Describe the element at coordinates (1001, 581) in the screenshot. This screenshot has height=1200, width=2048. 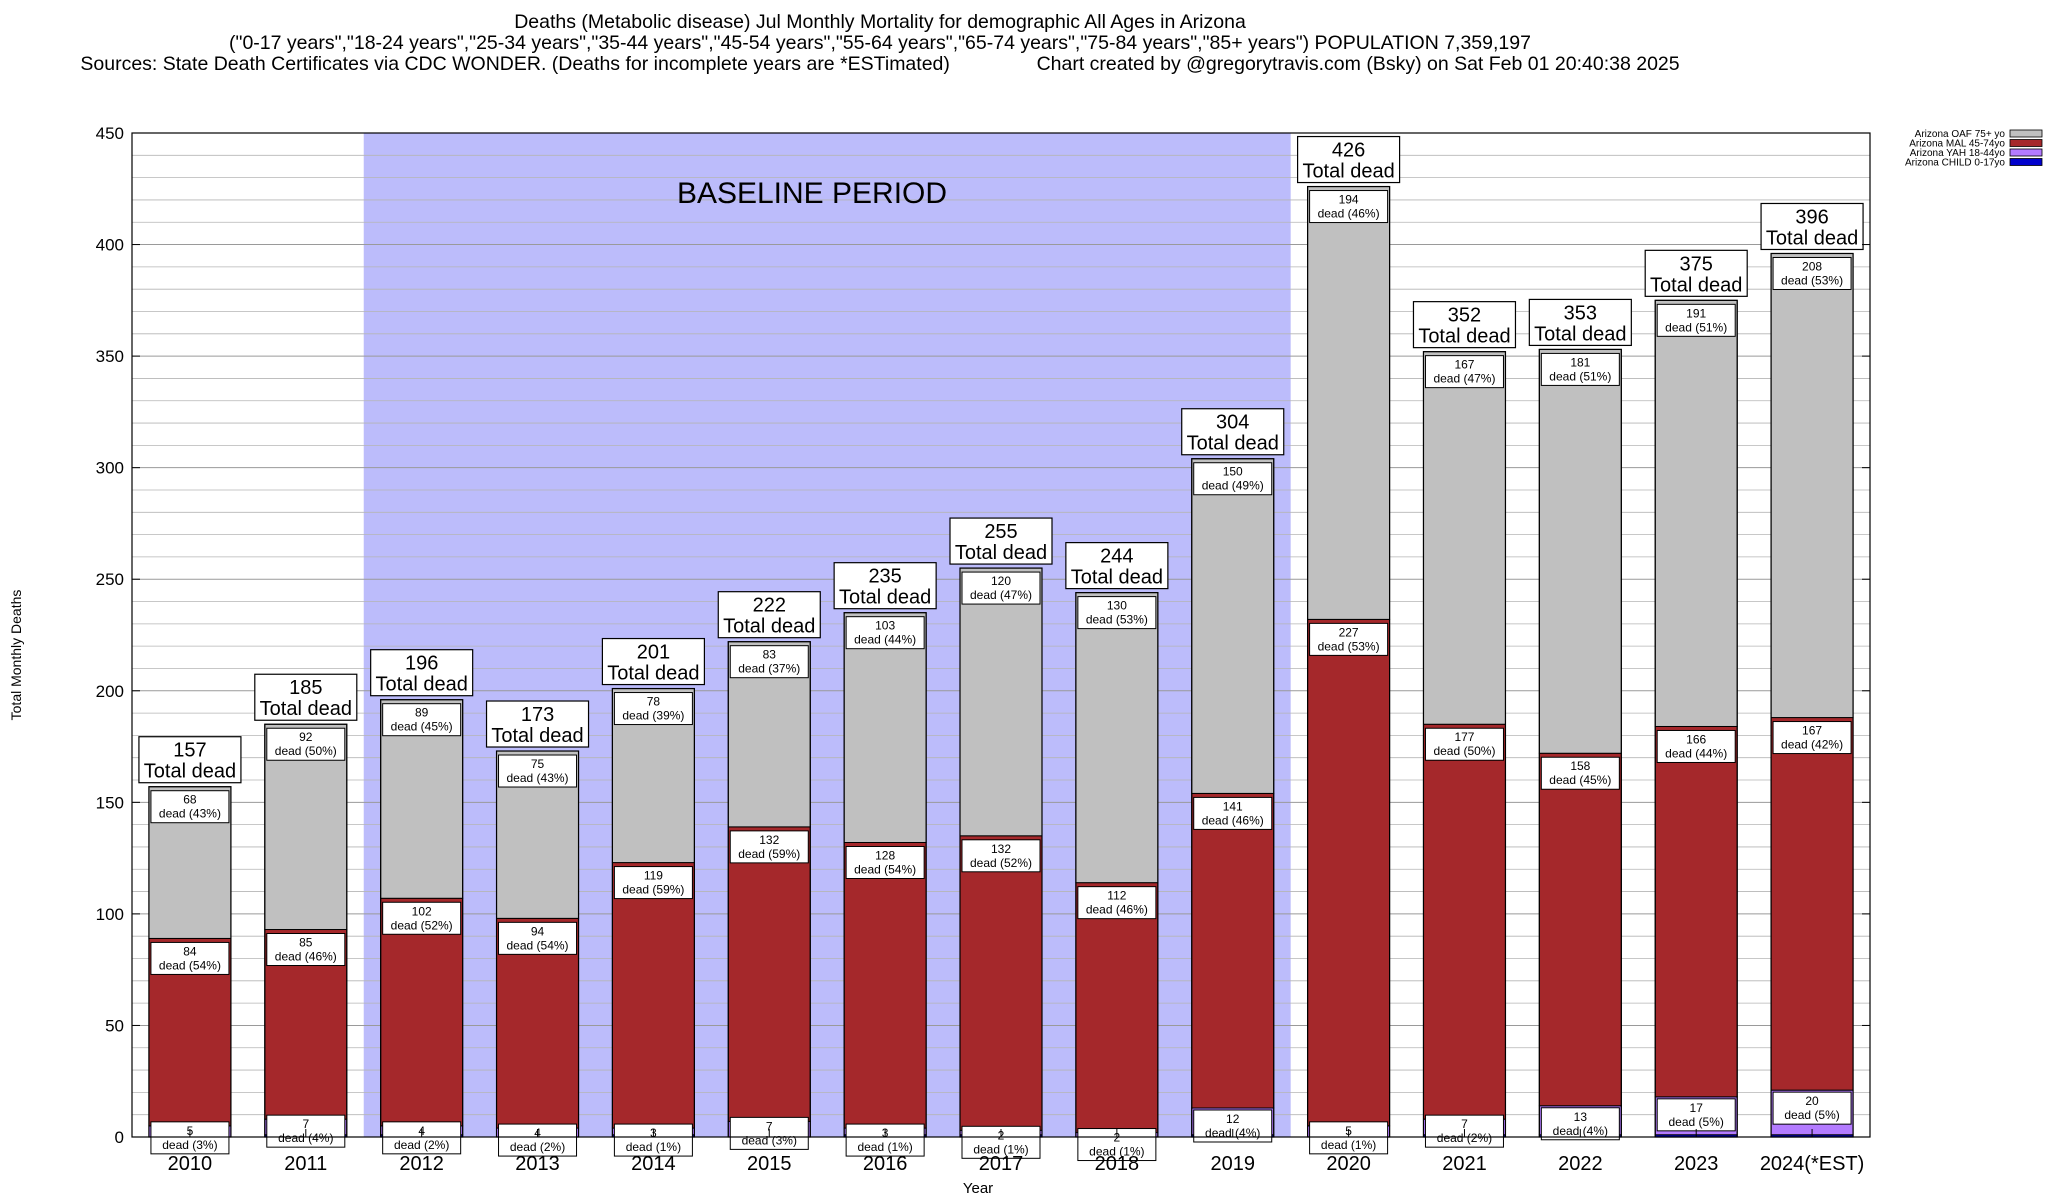
I see `segment-value-label: 120` at that location.